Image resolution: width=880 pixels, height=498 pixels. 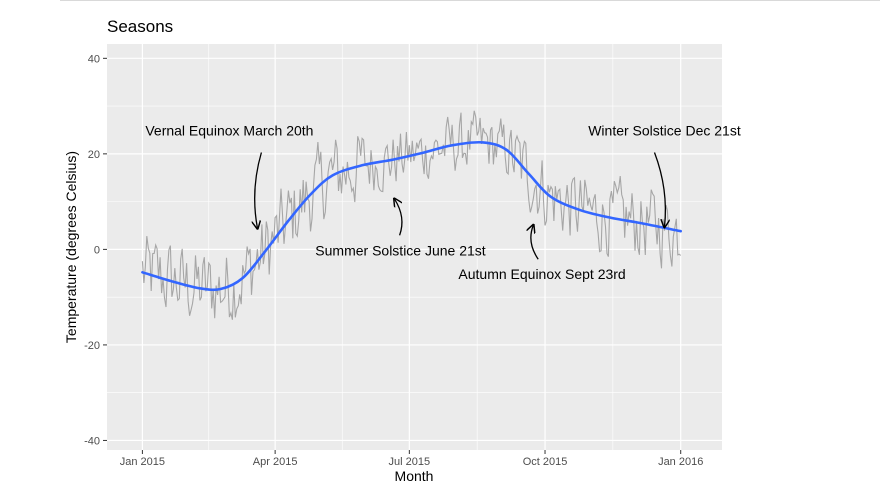 What do you see at coordinates (140, 26) in the screenshot?
I see `chart-title: Seasons` at bounding box center [140, 26].